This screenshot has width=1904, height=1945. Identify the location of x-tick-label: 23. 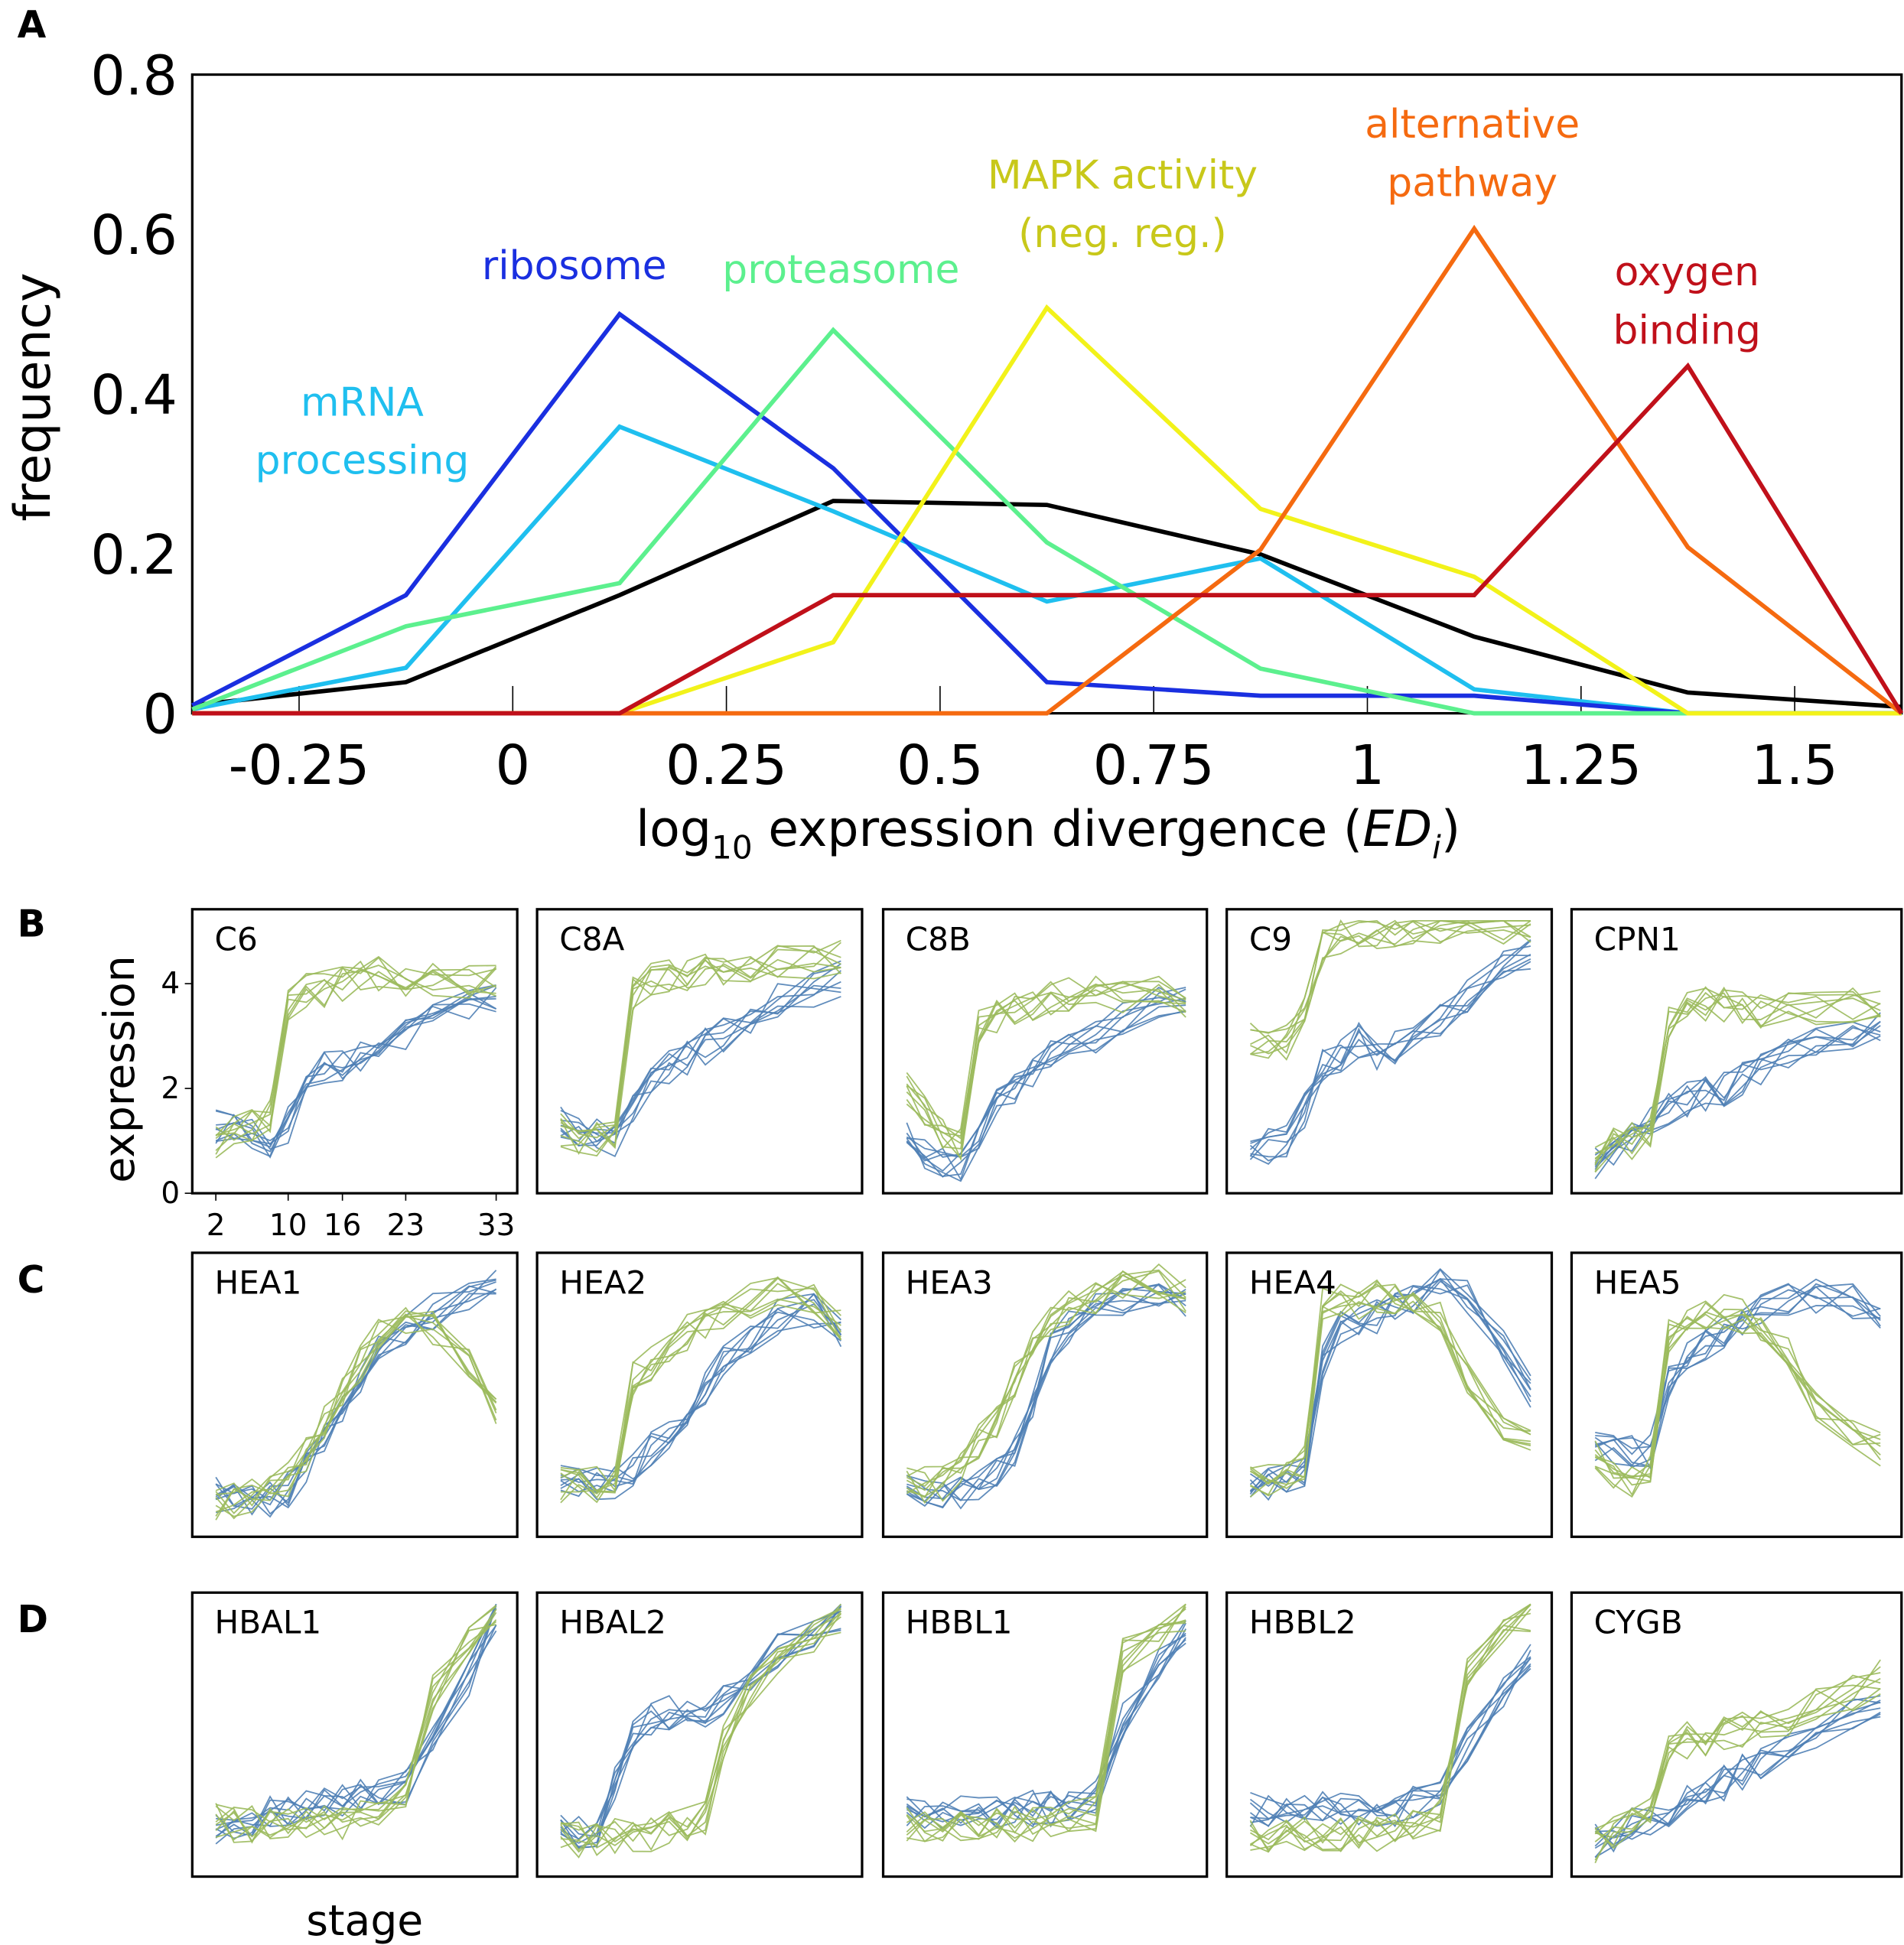
(406, 1226).